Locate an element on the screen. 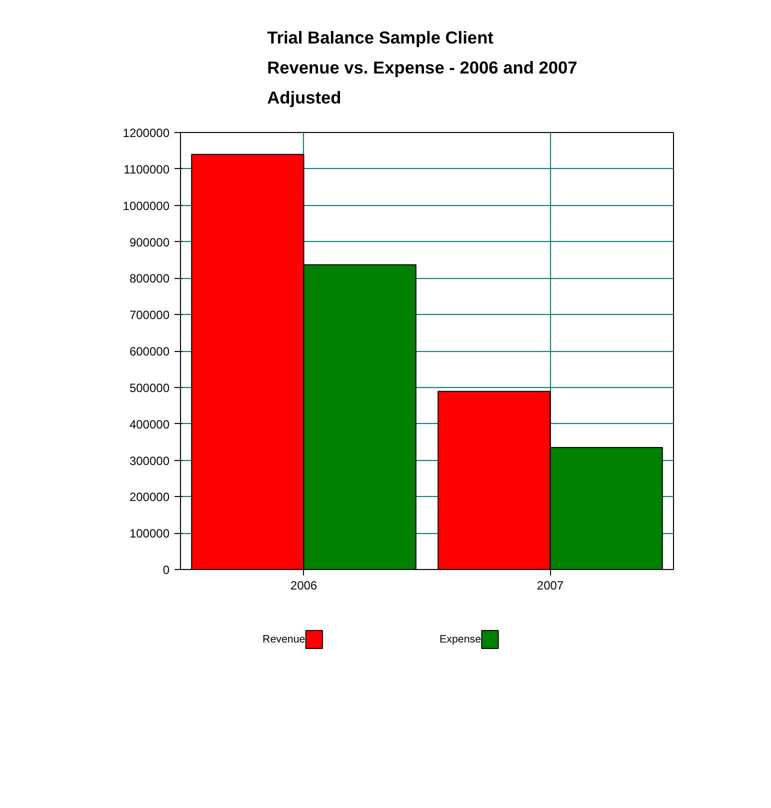 The height and width of the screenshot is (808, 771). y-tick-label: 1100000 is located at coordinates (147, 169).